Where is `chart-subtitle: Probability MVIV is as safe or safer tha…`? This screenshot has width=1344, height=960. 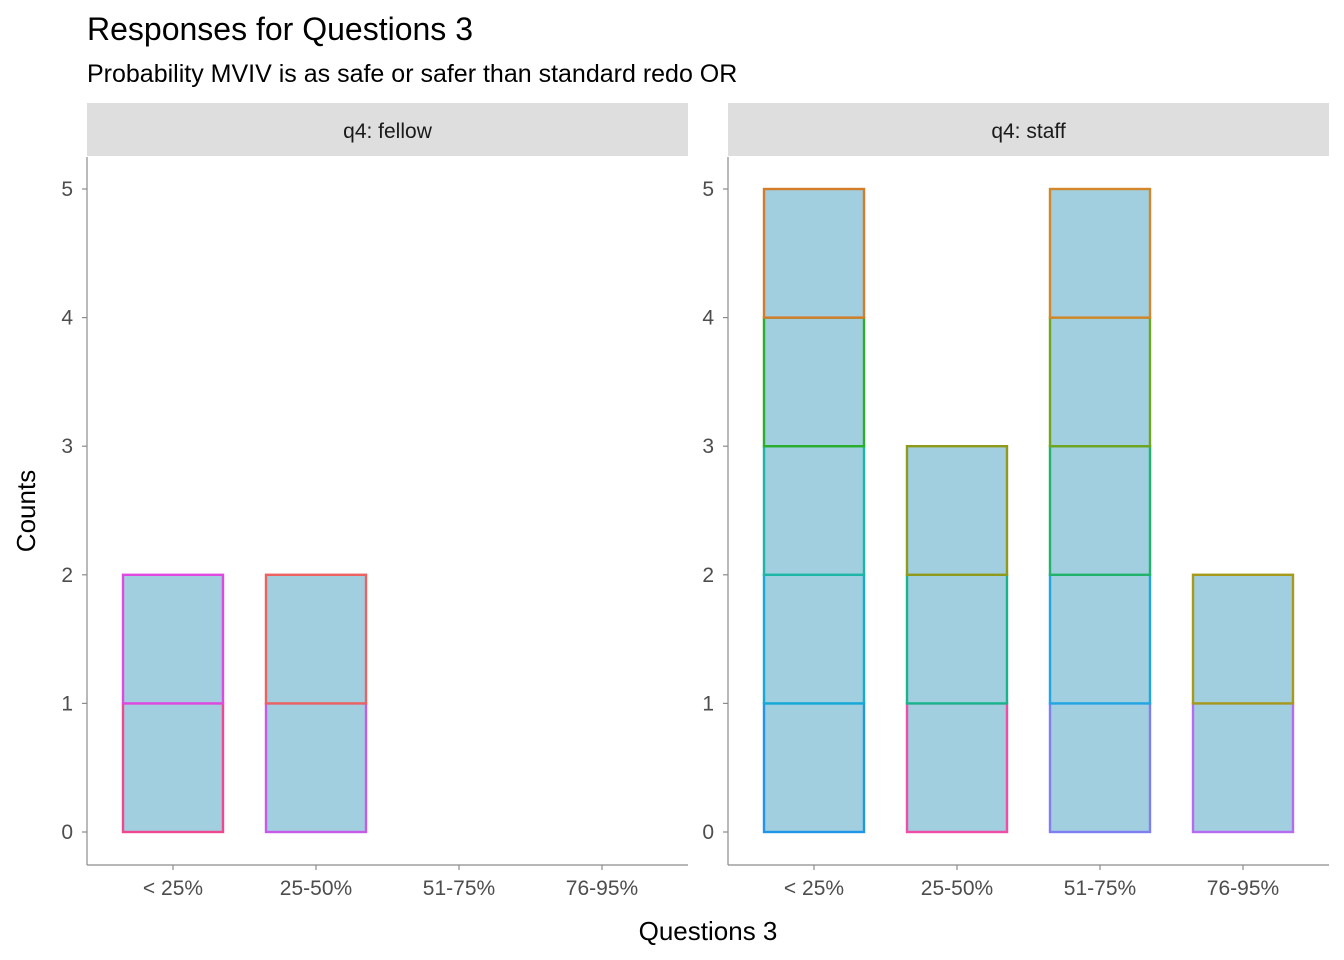 chart-subtitle: Probability MVIV is as safe or safer tha… is located at coordinates (412, 74).